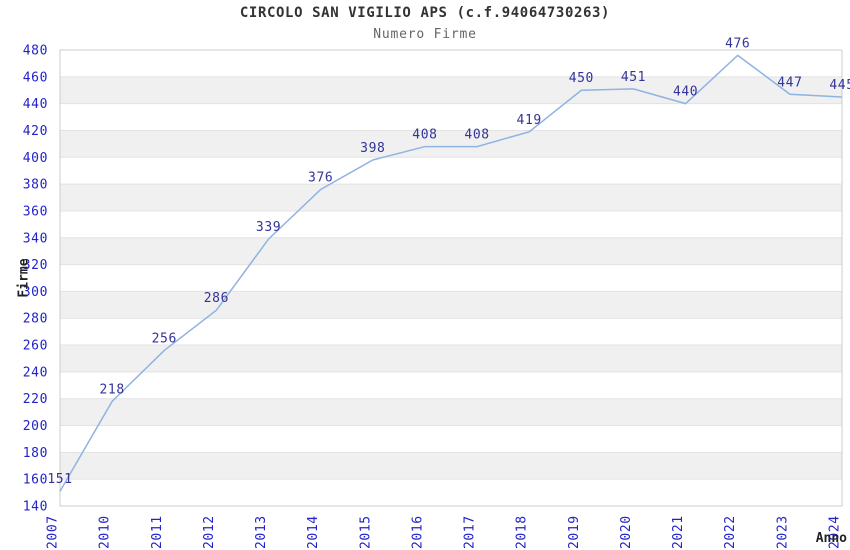  What do you see at coordinates (261, 532) in the screenshot?
I see `x-tick-label: 2013` at bounding box center [261, 532].